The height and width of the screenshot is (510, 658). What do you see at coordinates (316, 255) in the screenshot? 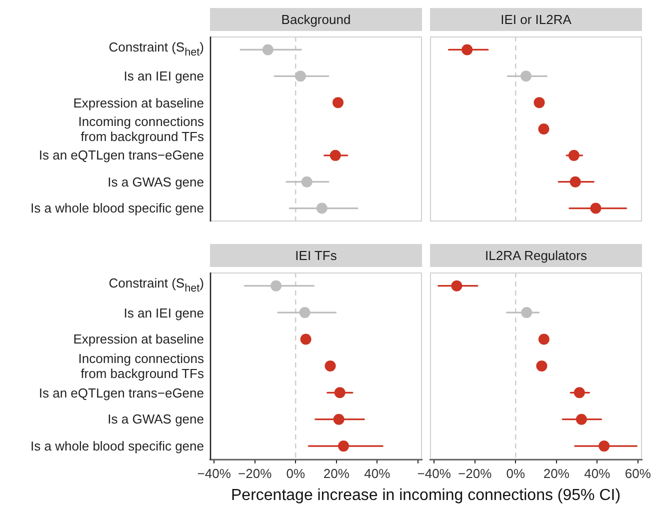
I see `chart-title: IEI TFs` at bounding box center [316, 255].